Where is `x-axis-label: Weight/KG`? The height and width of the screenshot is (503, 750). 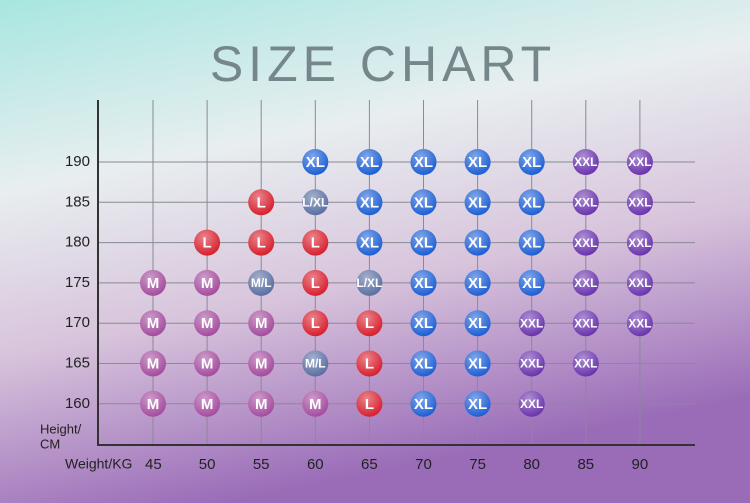
x-axis-label: Weight/KG is located at coordinates (98, 464).